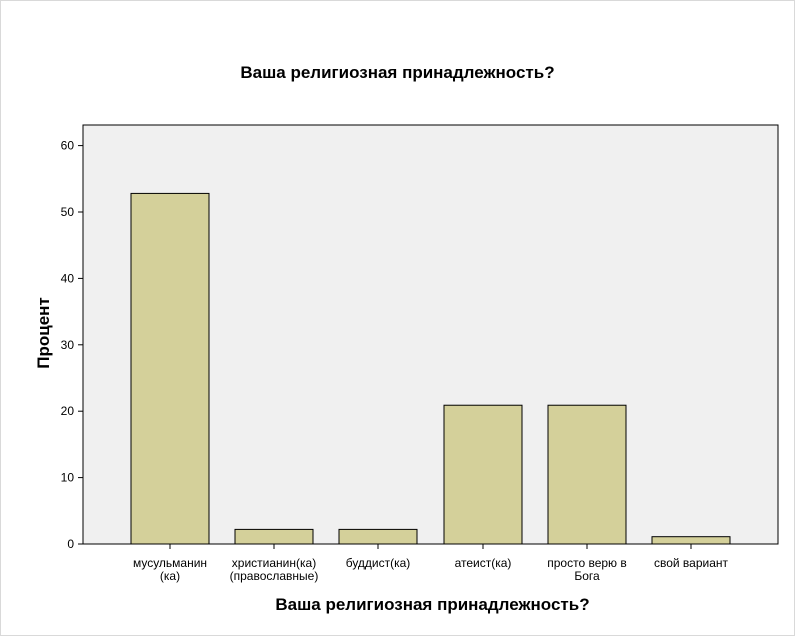 The height and width of the screenshot is (636, 795). What do you see at coordinates (691, 563) in the screenshot?
I see `x-category-label: свой вариант` at bounding box center [691, 563].